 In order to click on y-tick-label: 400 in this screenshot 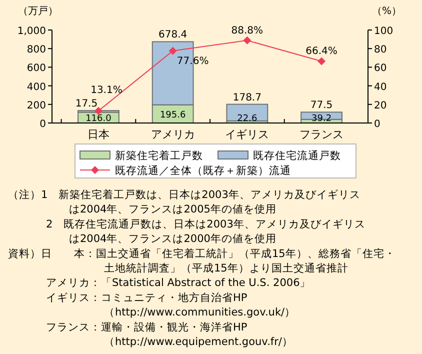, I will do `click(36, 87)`.